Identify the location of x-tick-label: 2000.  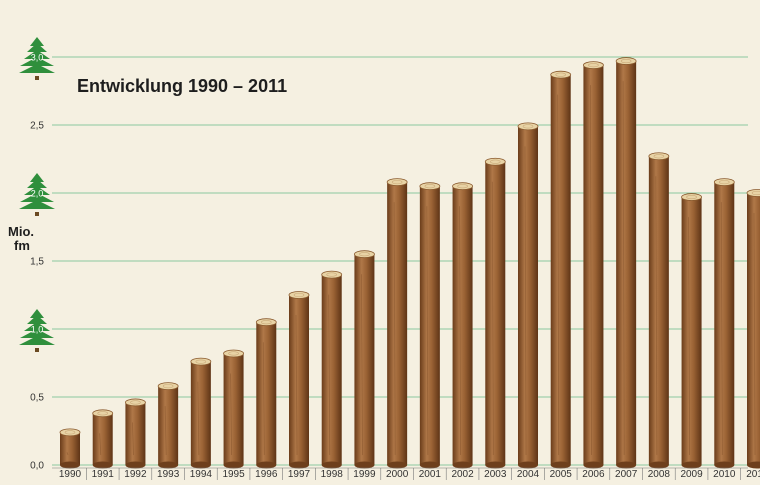
(397, 474).